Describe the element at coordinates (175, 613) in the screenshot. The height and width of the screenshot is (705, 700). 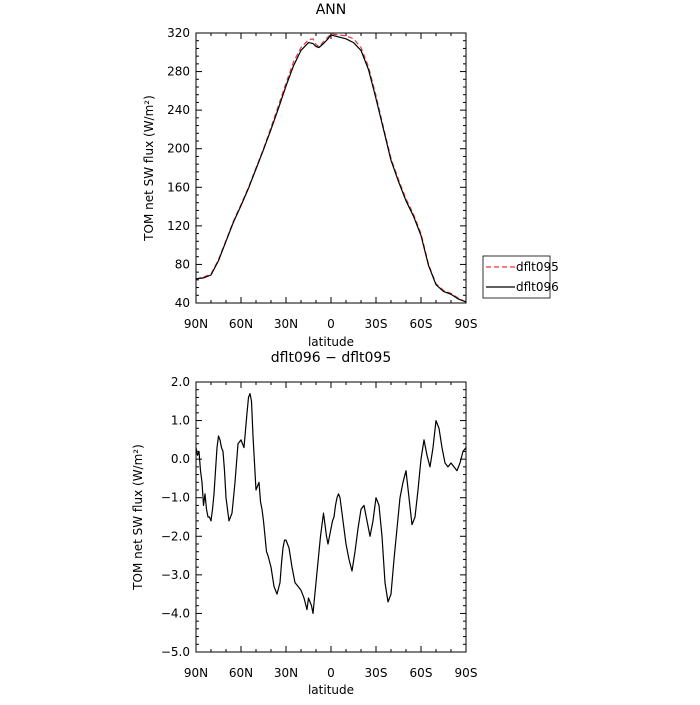
I see `y-tick-label: −4.0` at that location.